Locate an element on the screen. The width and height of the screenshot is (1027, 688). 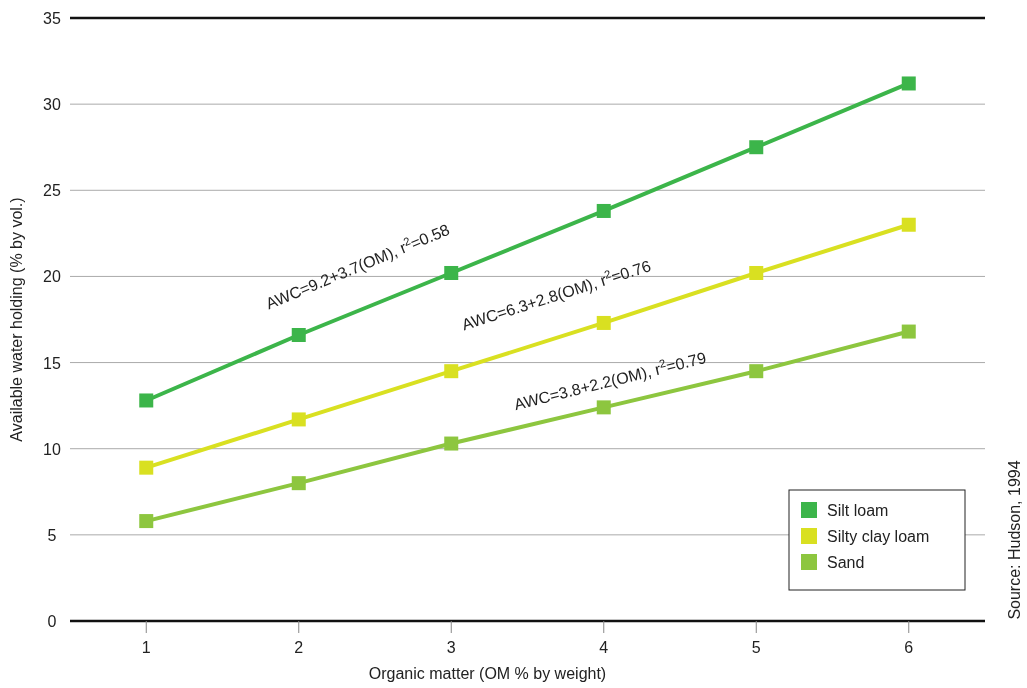
x-tick-label: 1 is located at coordinates (146, 647).